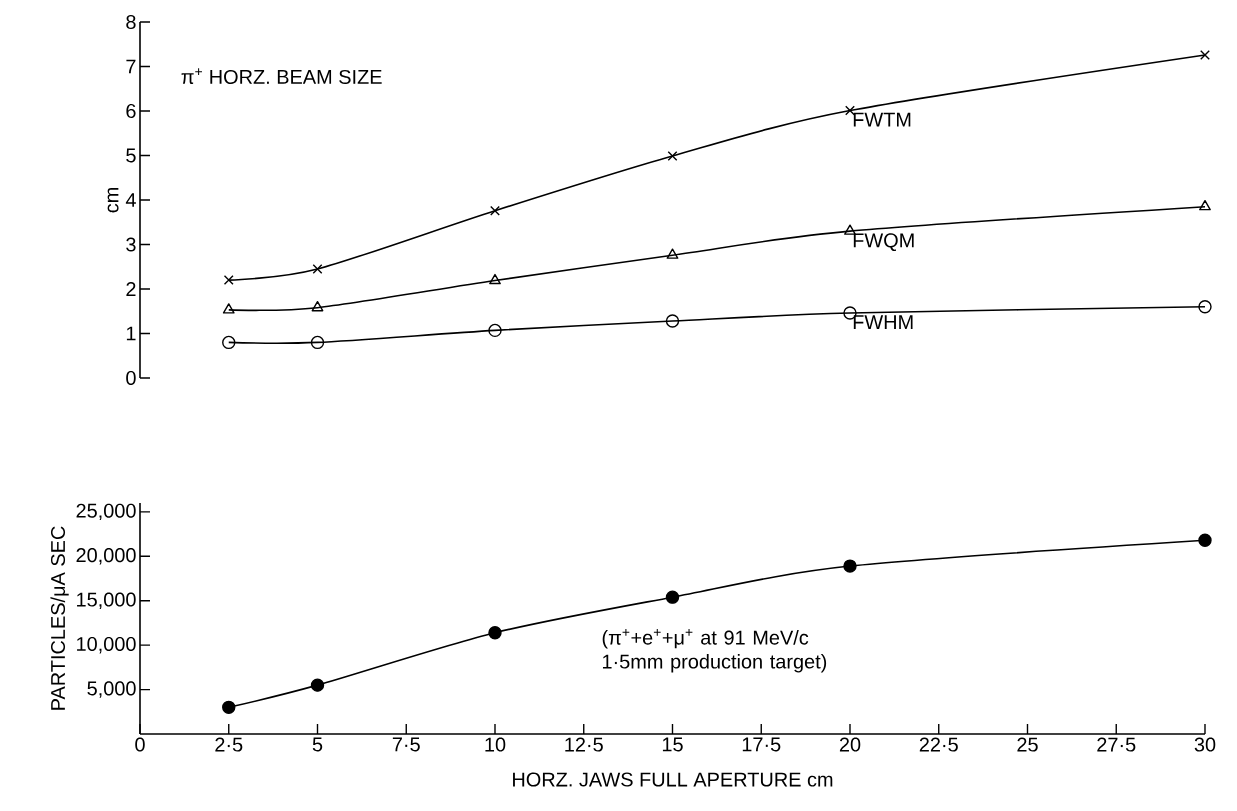  I want to click on x-tick-label: 22·5, so click(938, 744).